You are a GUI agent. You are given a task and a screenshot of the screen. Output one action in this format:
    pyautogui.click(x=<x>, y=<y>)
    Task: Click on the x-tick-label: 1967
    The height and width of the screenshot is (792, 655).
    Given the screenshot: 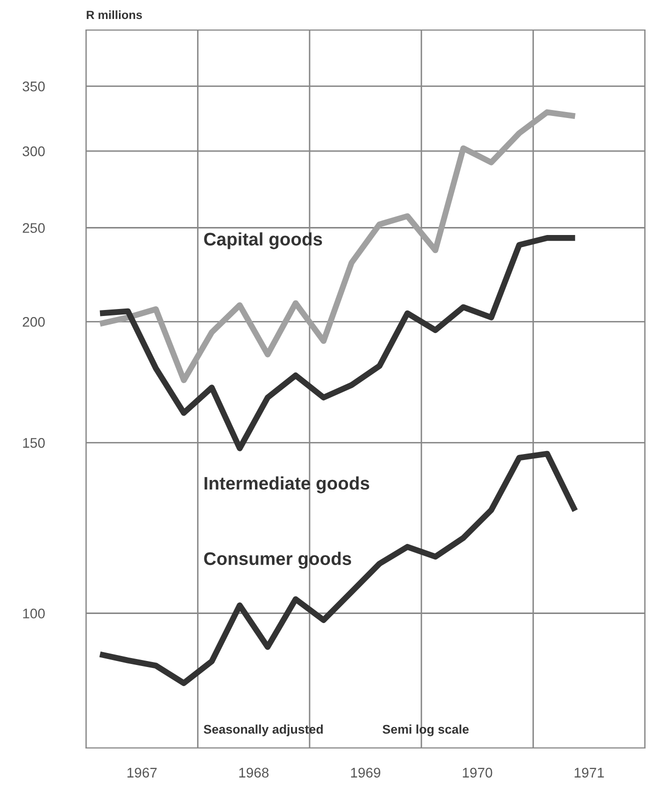 What is the action you would take?
    pyautogui.click(x=142, y=773)
    